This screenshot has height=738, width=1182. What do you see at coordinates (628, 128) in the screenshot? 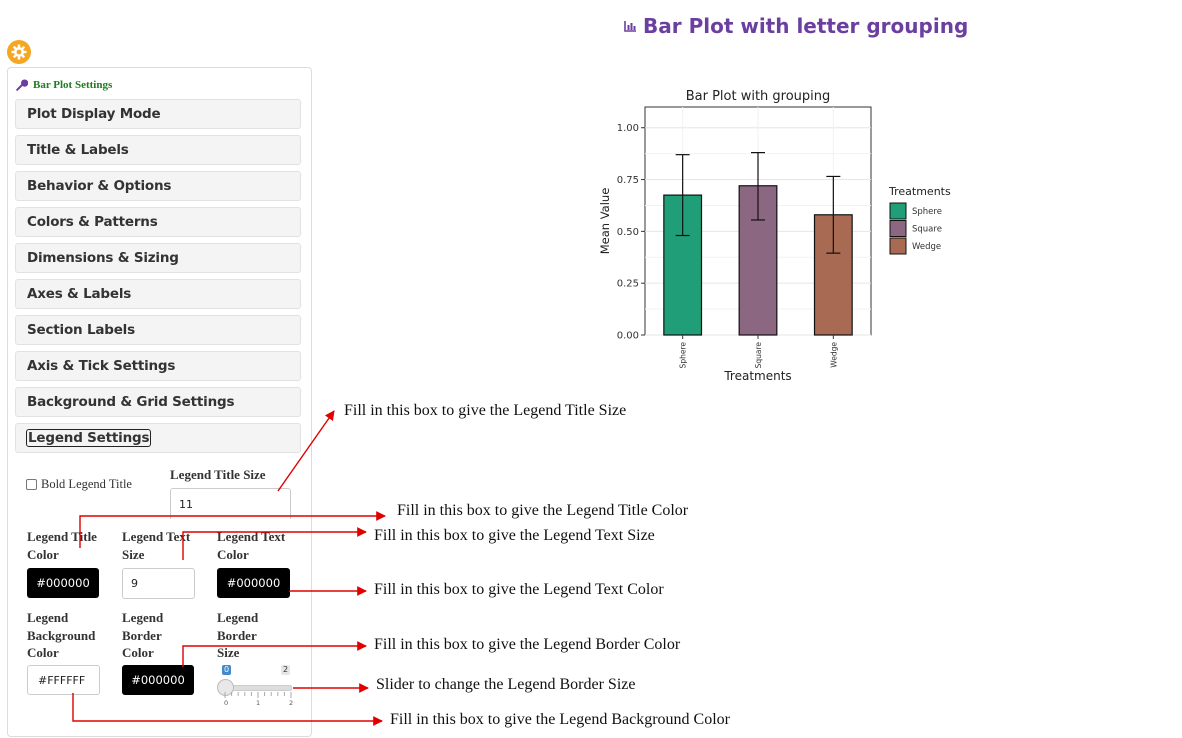
I see `y-tick-label: 1.00` at bounding box center [628, 128].